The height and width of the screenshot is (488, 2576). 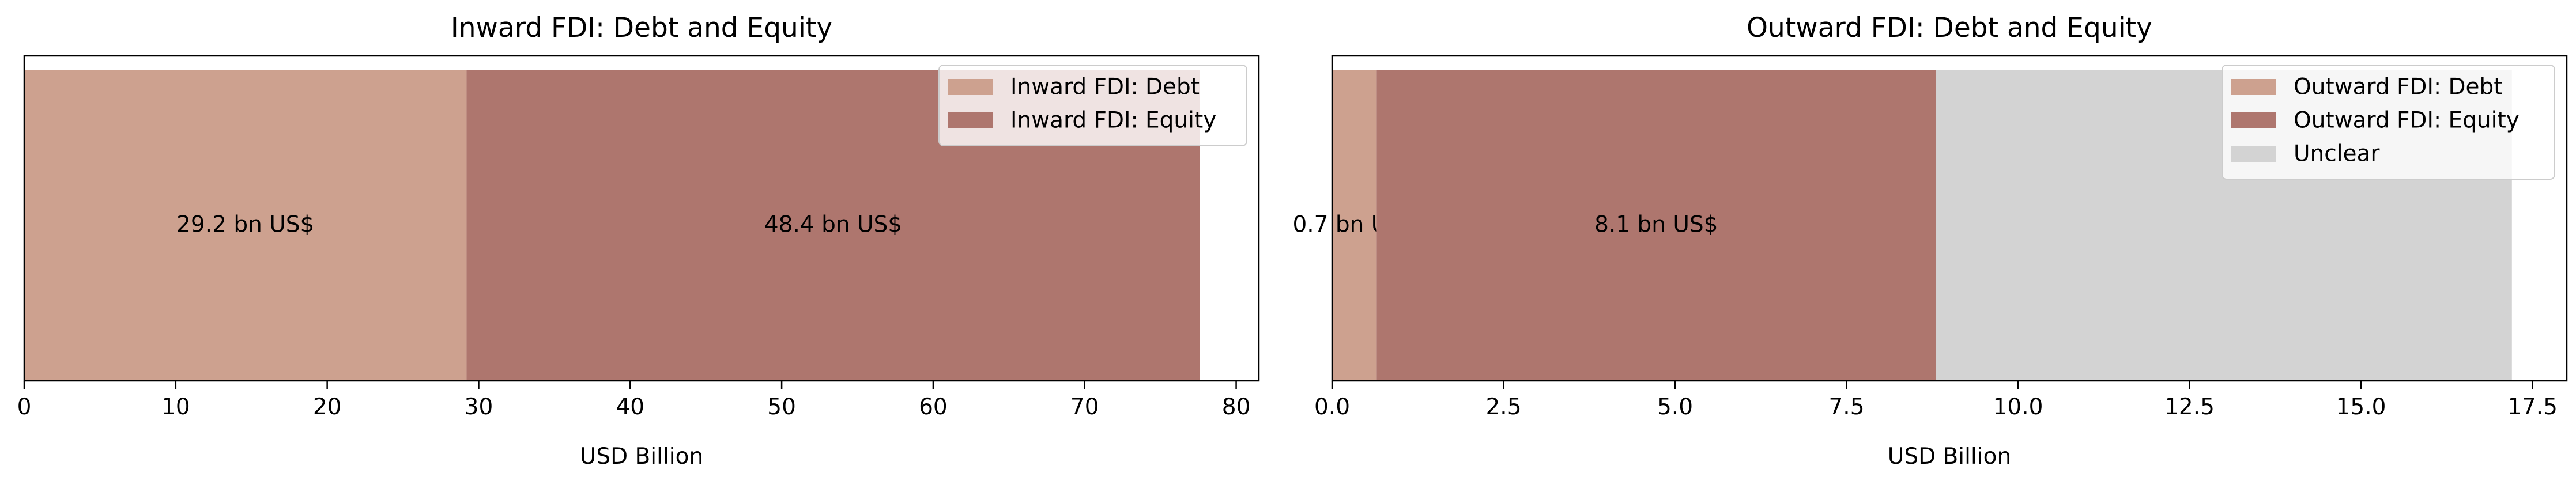 I want to click on x-tick-label: 0, so click(x=24, y=407).